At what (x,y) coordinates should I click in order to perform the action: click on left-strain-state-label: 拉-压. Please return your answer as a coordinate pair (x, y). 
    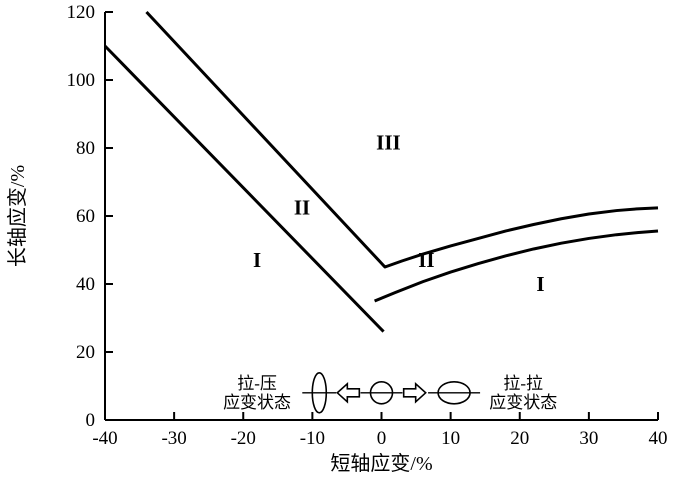
    Looking at the image, I should click on (257, 383).